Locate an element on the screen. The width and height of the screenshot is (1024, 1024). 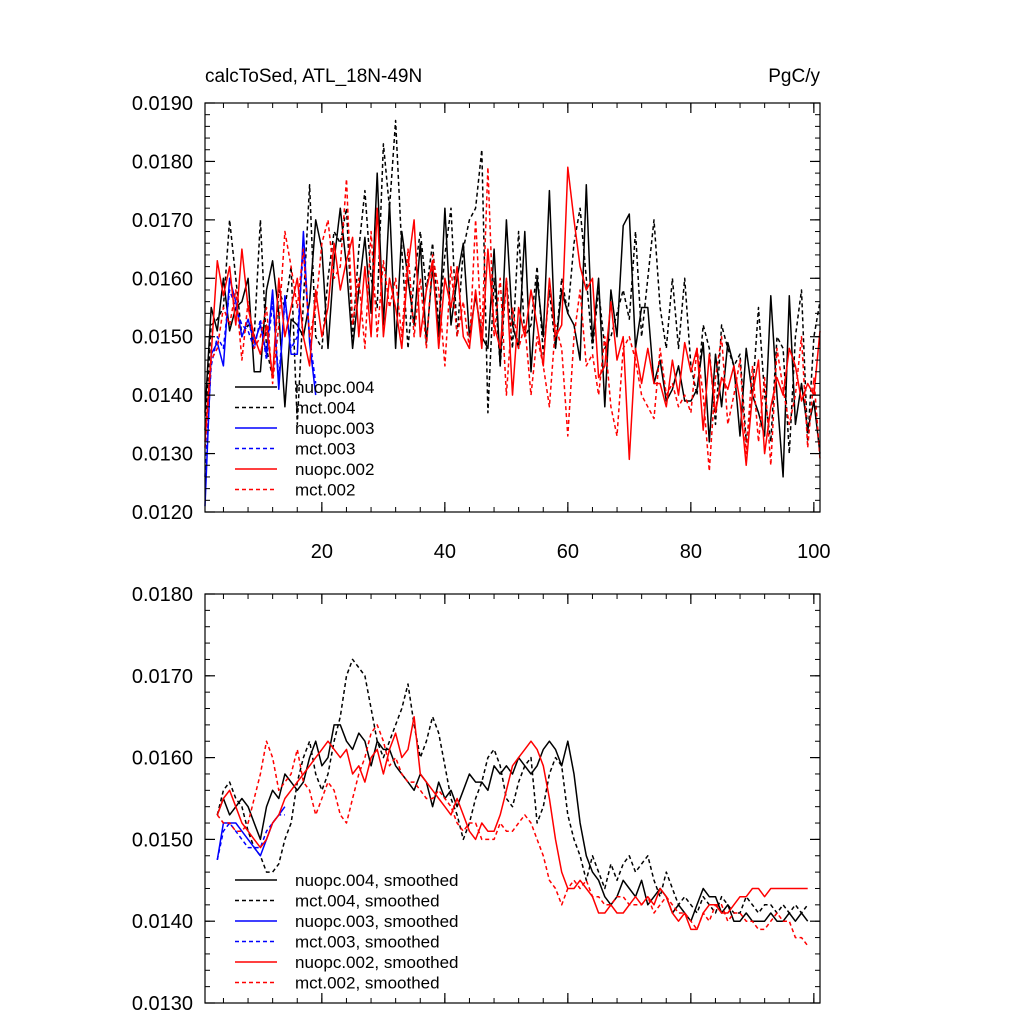
legend-label: mct.004 is located at coordinates (325, 408).